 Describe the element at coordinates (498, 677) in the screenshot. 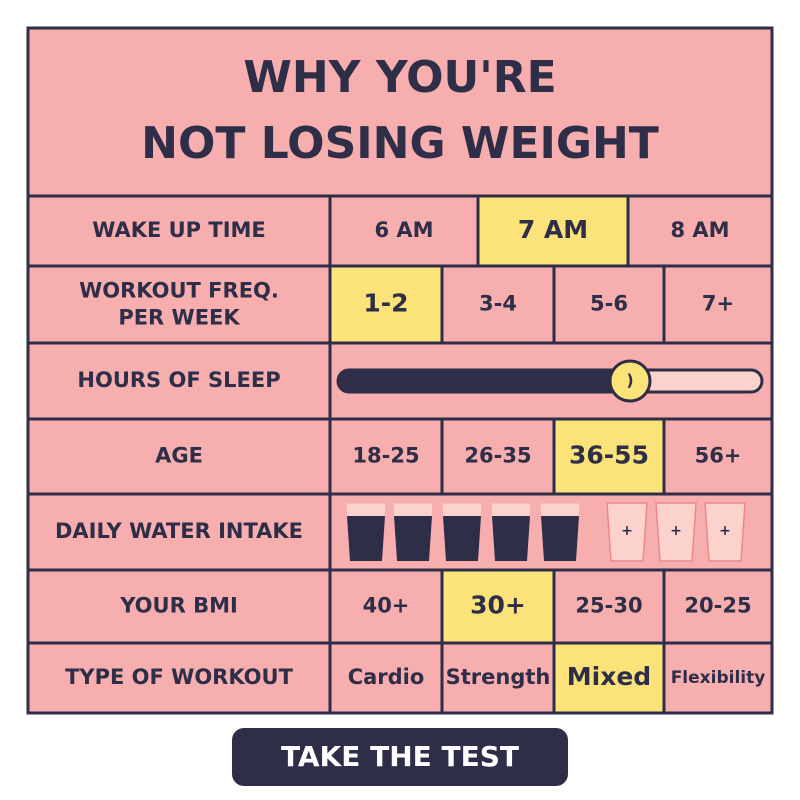

I see `option-label: Strength` at that location.